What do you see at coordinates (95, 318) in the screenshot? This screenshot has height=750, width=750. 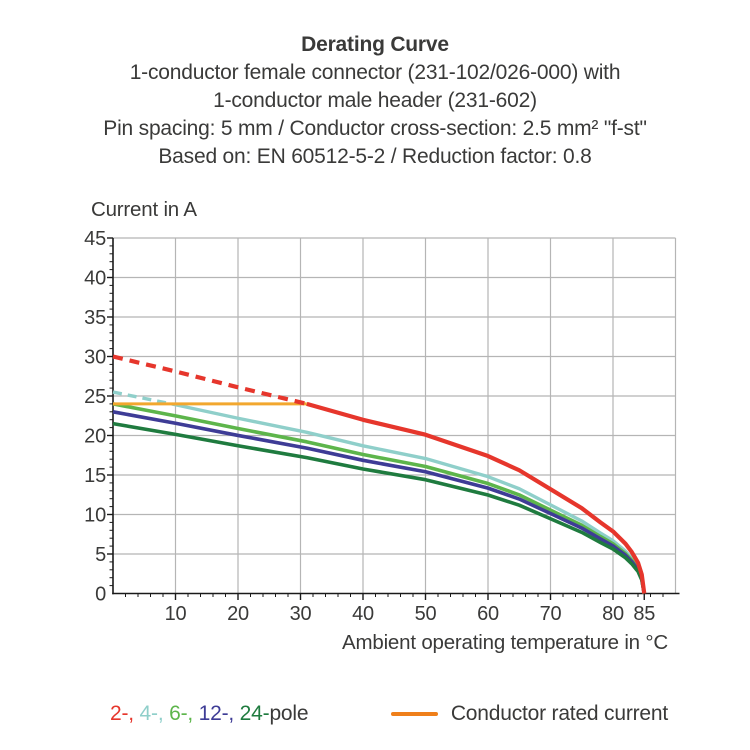 I see `y-tick-label: 35` at bounding box center [95, 318].